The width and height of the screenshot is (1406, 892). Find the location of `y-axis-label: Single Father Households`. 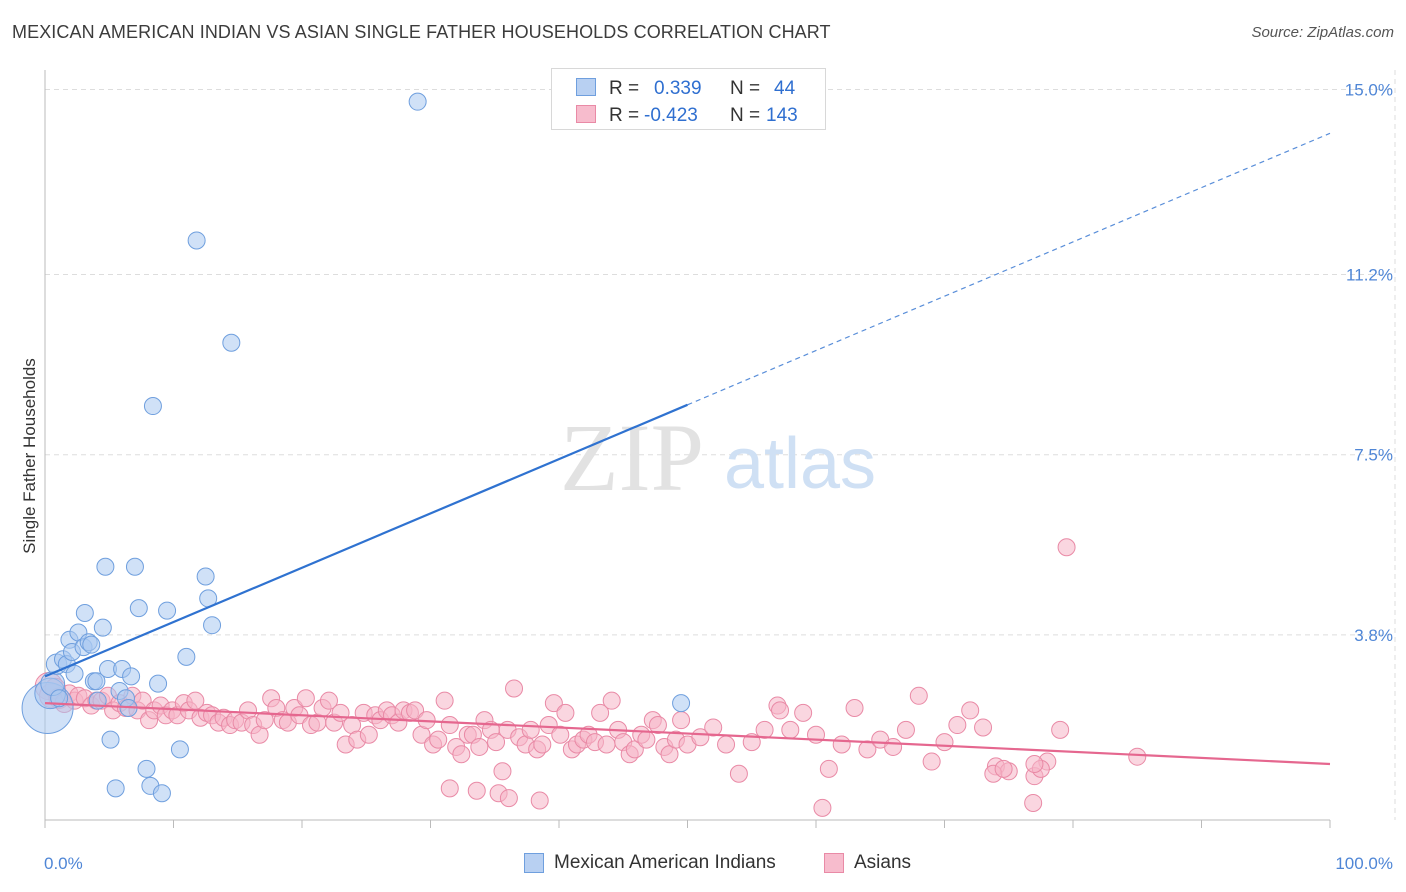

y-axis-label: Single Father Households is located at coordinates (29, 456).